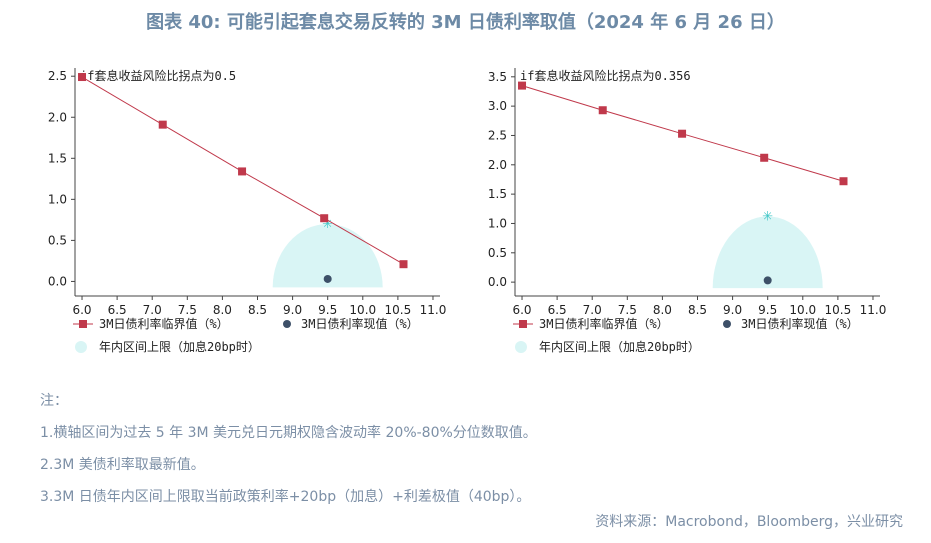  I want to click on notes-header: 注：, so click(54, 401).